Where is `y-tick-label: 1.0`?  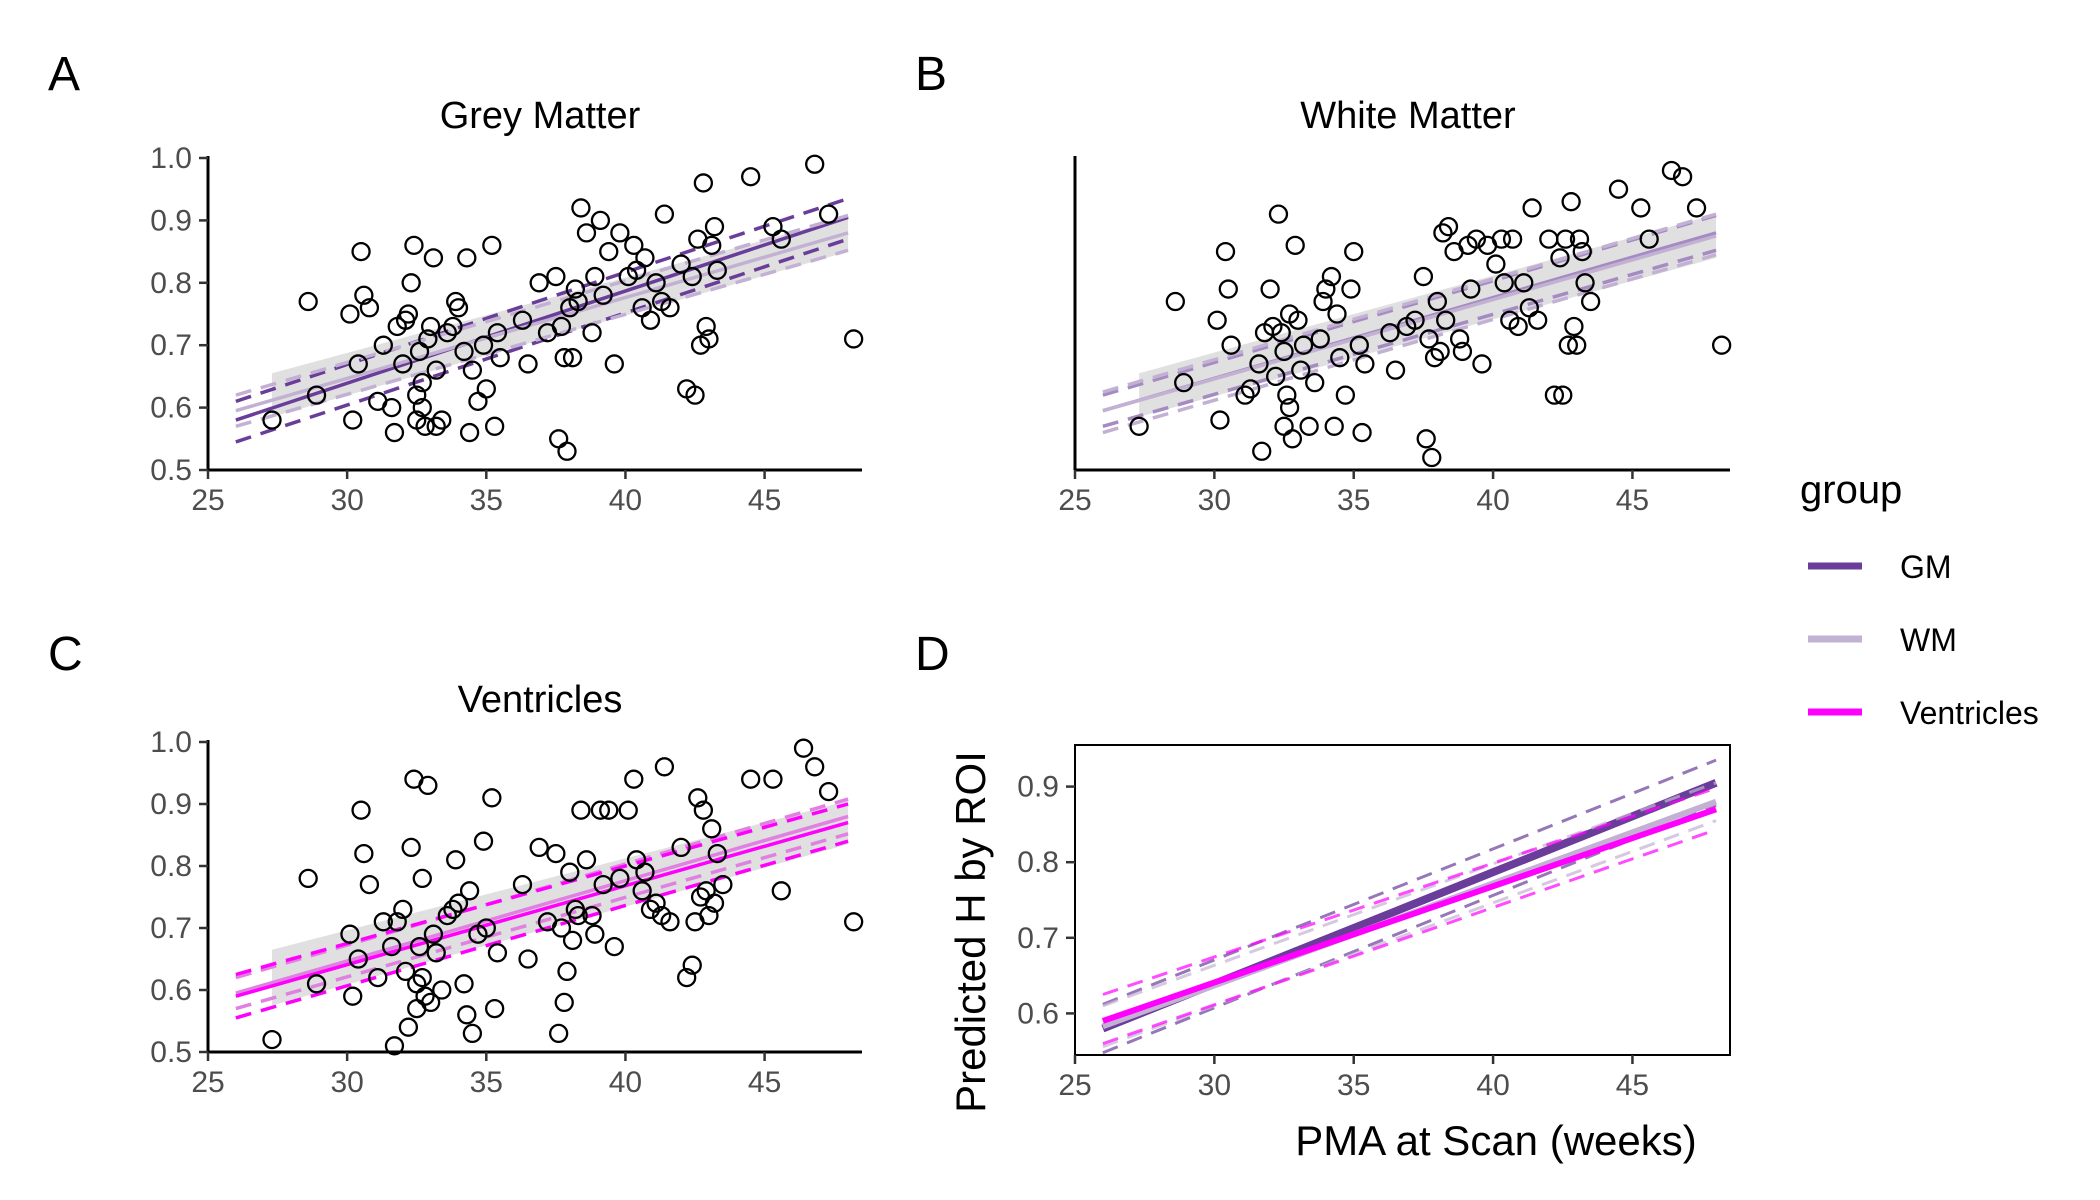
y-tick-label: 1.0 is located at coordinates (171, 742).